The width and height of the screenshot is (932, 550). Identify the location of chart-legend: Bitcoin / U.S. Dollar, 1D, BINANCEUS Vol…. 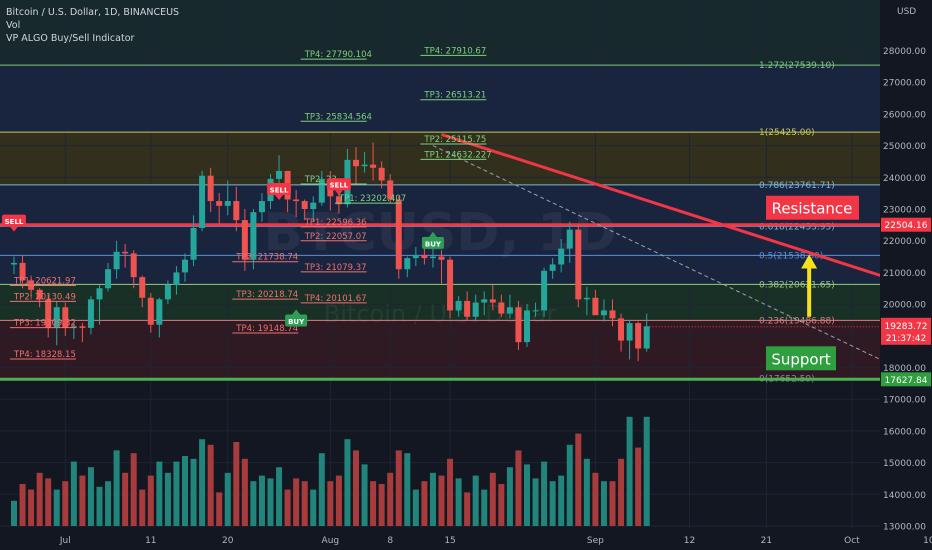
(92, 25).